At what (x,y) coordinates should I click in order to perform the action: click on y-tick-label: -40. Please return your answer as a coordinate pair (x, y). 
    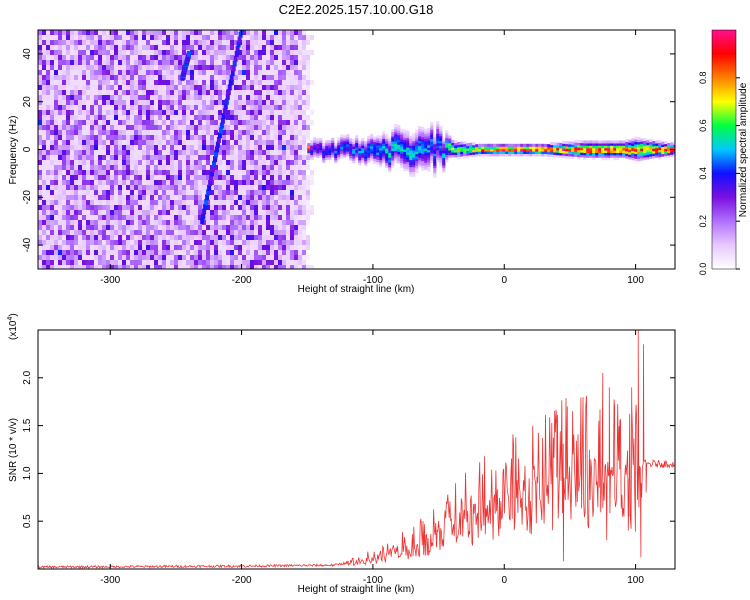
    Looking at the image, I should click on (27, 244).